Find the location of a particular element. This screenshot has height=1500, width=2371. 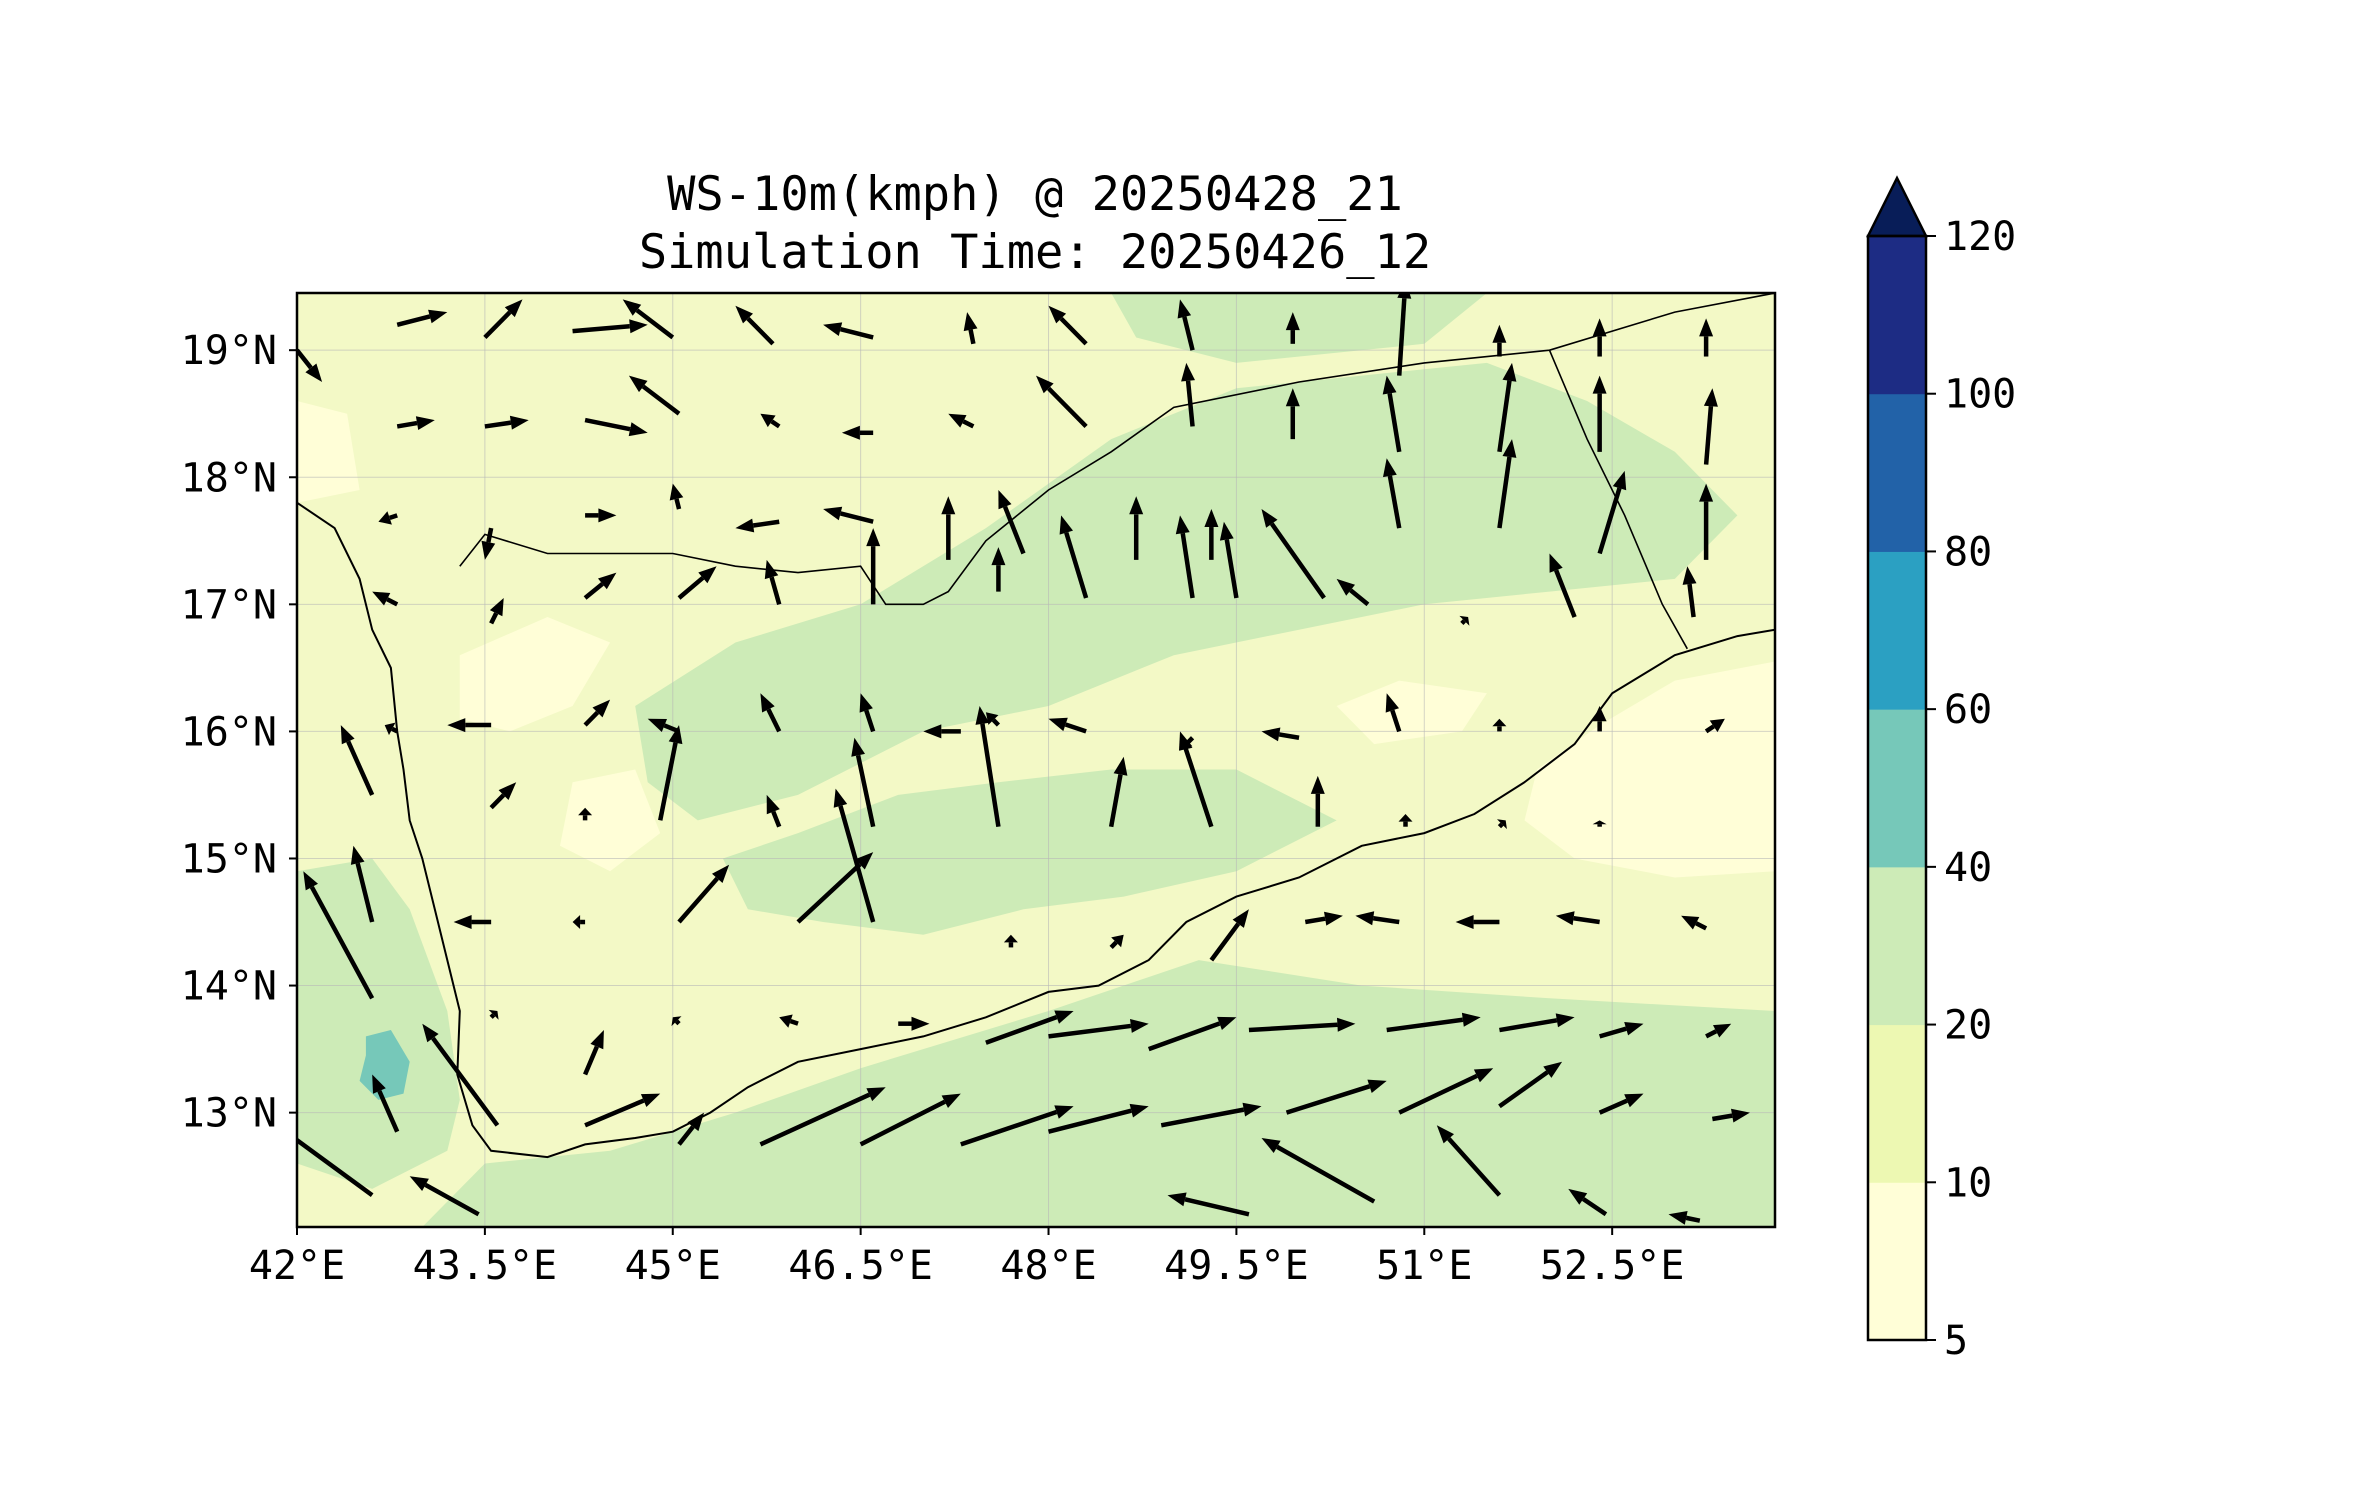

lon-tick-label: 49.5°E is located at coordinates (1236, 1266).